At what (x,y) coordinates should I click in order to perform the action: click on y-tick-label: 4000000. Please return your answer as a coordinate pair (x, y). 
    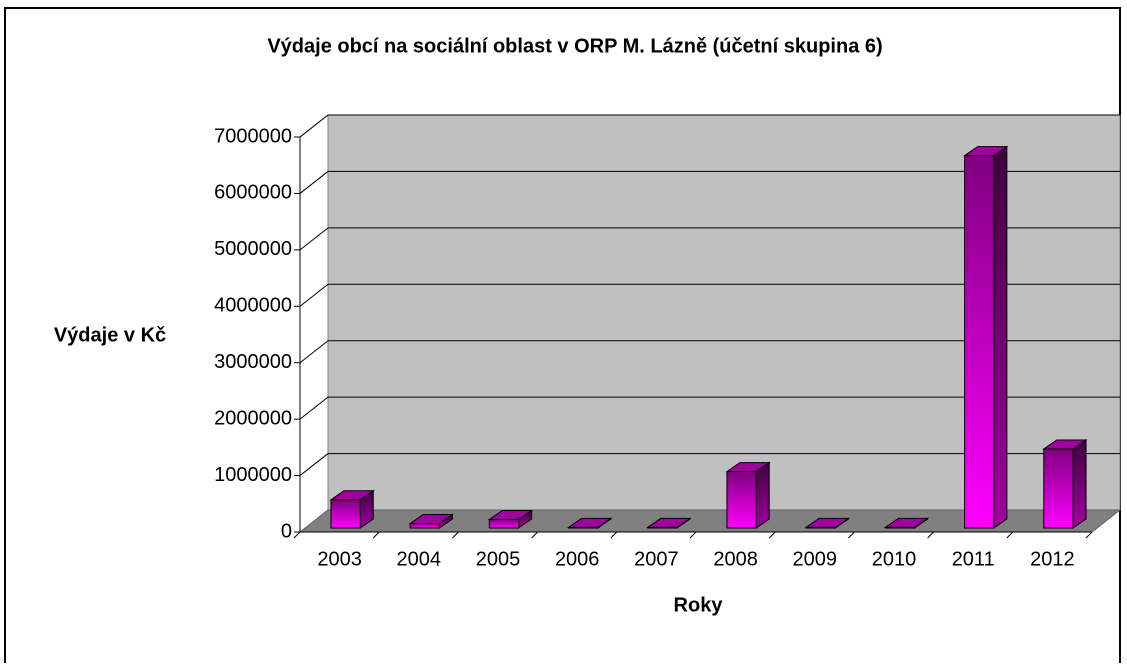
    Looking at the image, I should click on (253, 306).